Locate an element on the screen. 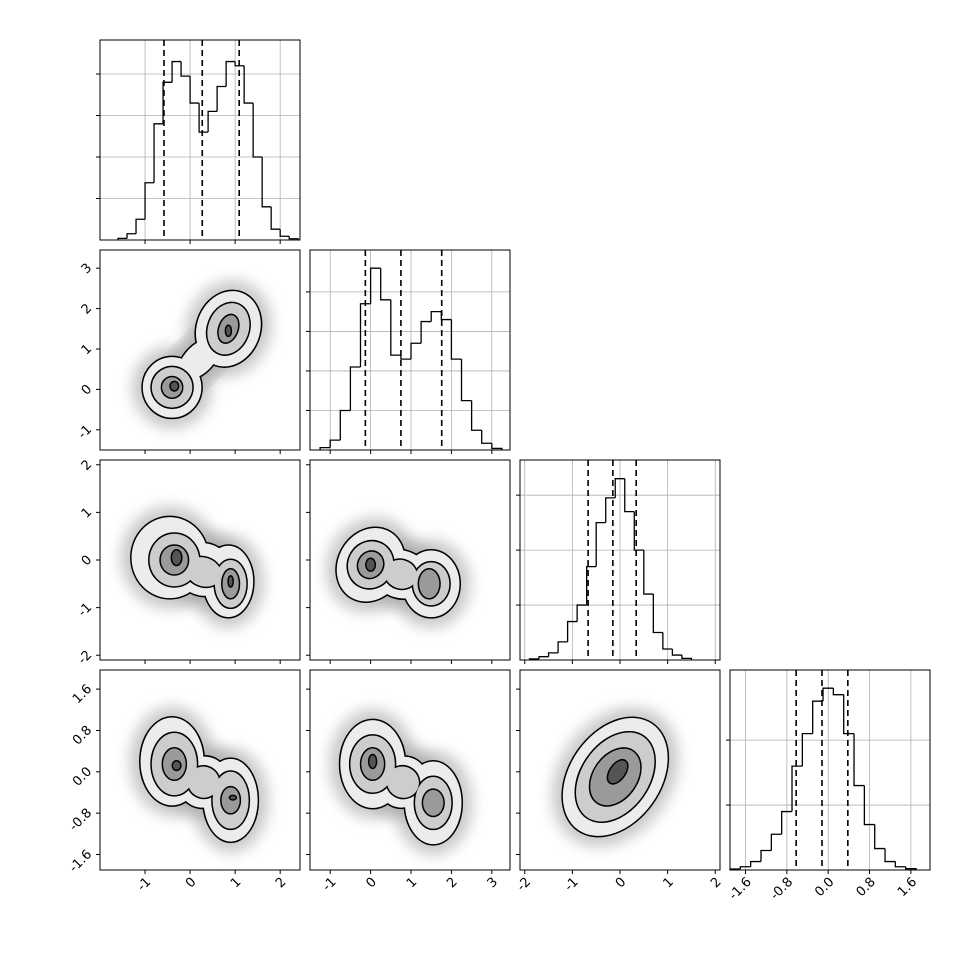  y-tick-label: 3 is located at coordinates (87, 269).